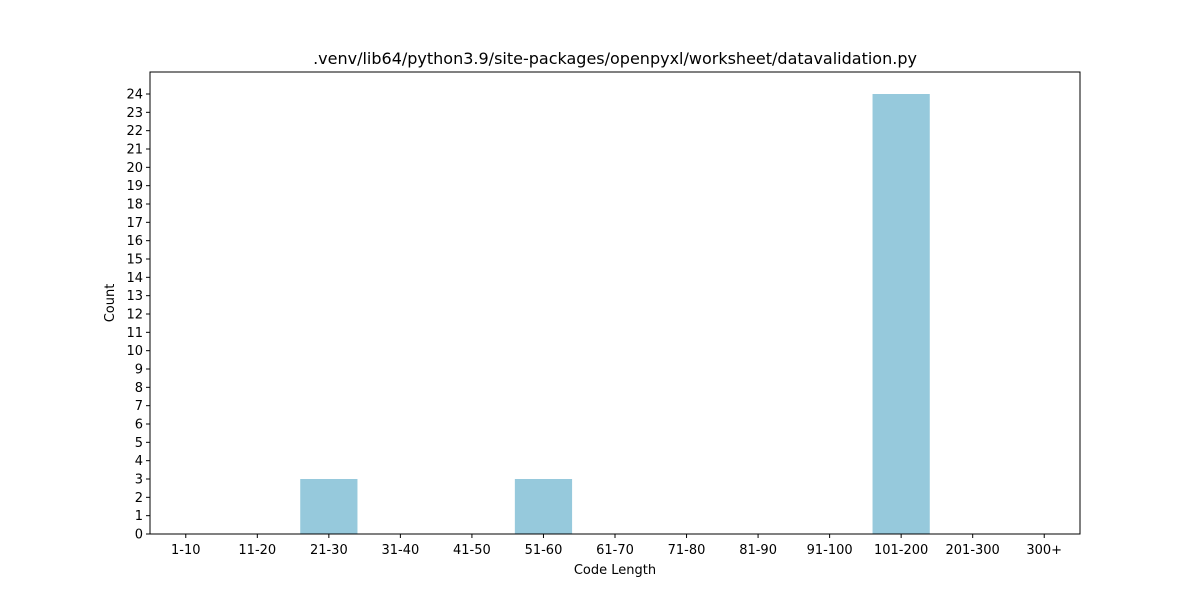 The height and width of the screenshot is (604, 1200). I want to click on y-tick-label: 22, so click(134, 131).